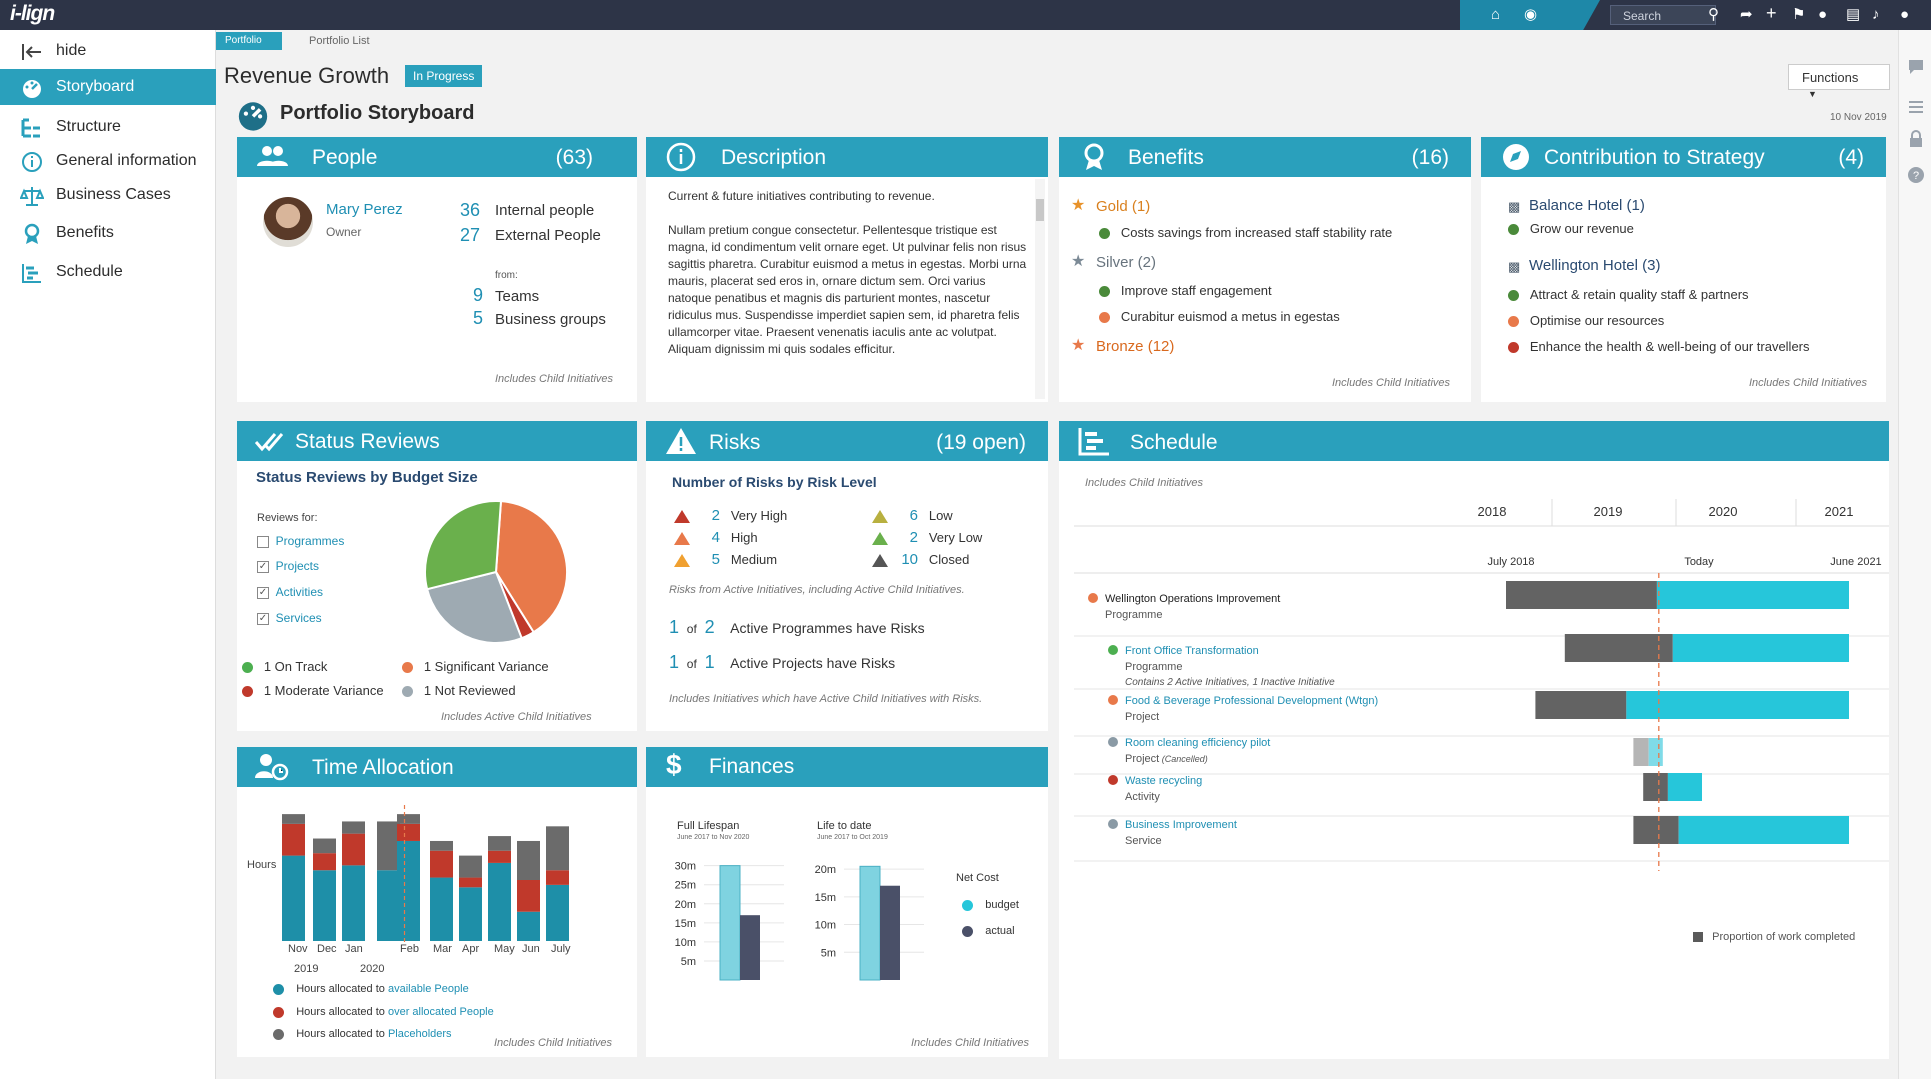  I want to click on benefits-silver: Silver (2), so click(1126, 262).